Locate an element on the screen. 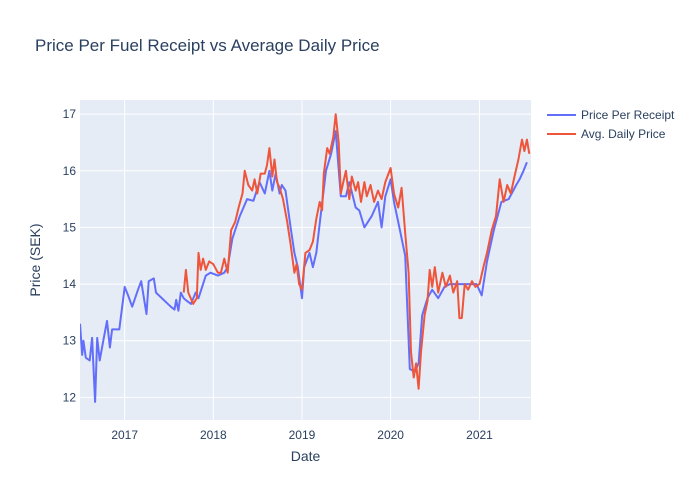 This screenshot has width=700, height=500. y-tick-label: 12 is located at coordinates (70, 397).